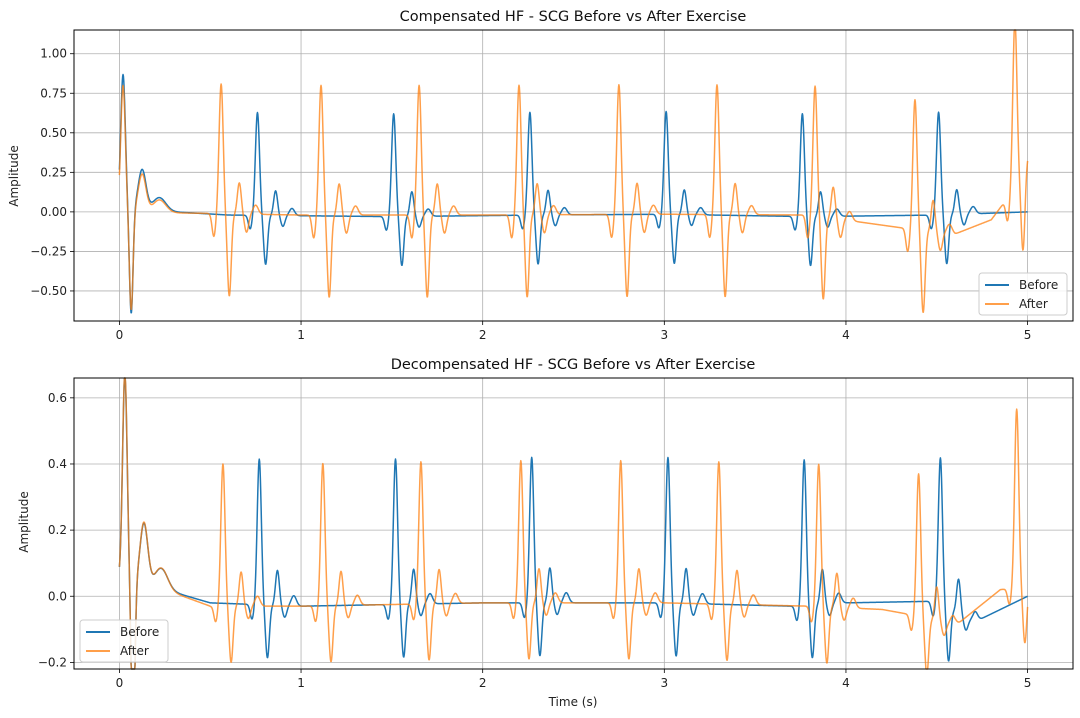 The width and height of the screenshot is (1080, 718). What do you see at coordinates (57, 464) in the screenshot?
I see `y-tick-label: 0.4` at bounding box center [57, 464].